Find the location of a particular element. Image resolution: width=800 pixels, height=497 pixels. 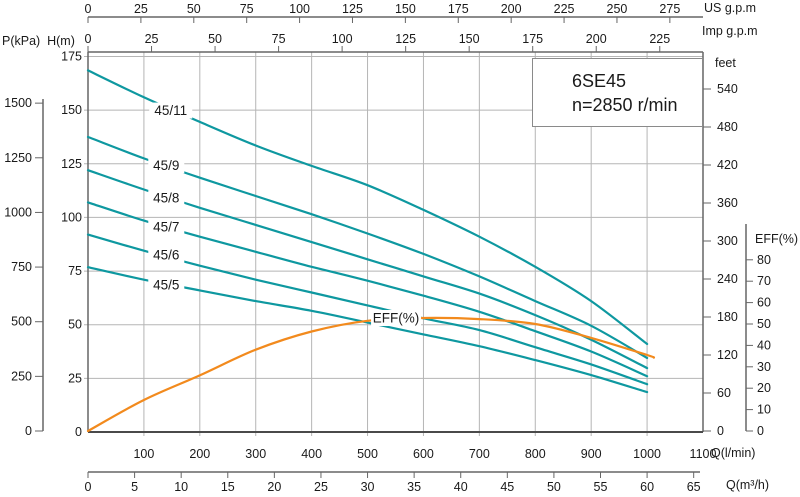

pump-speed: n=2850 r/min is located at coordinates (625, 104).